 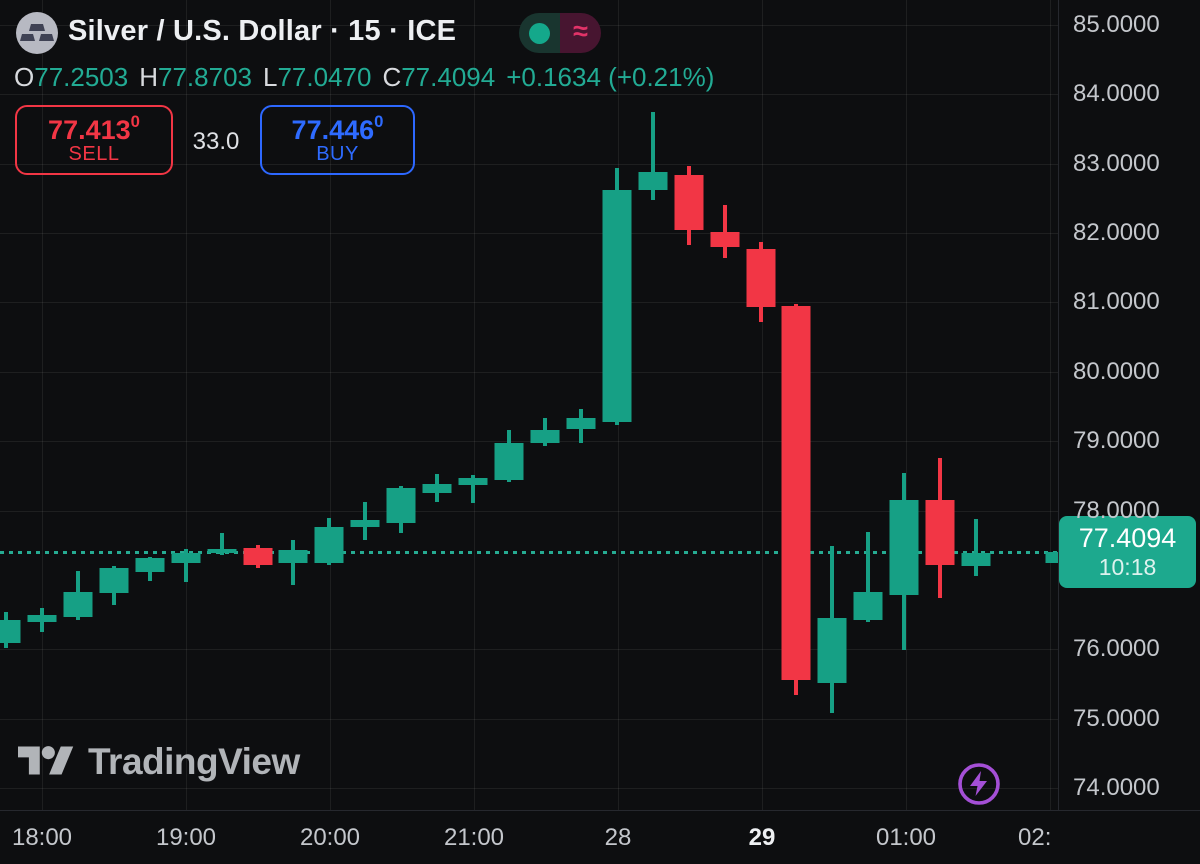 What do you see at coordinates (270, 77) in the screenshot?
I see `low-label: L` at bounding box center [270, 77].